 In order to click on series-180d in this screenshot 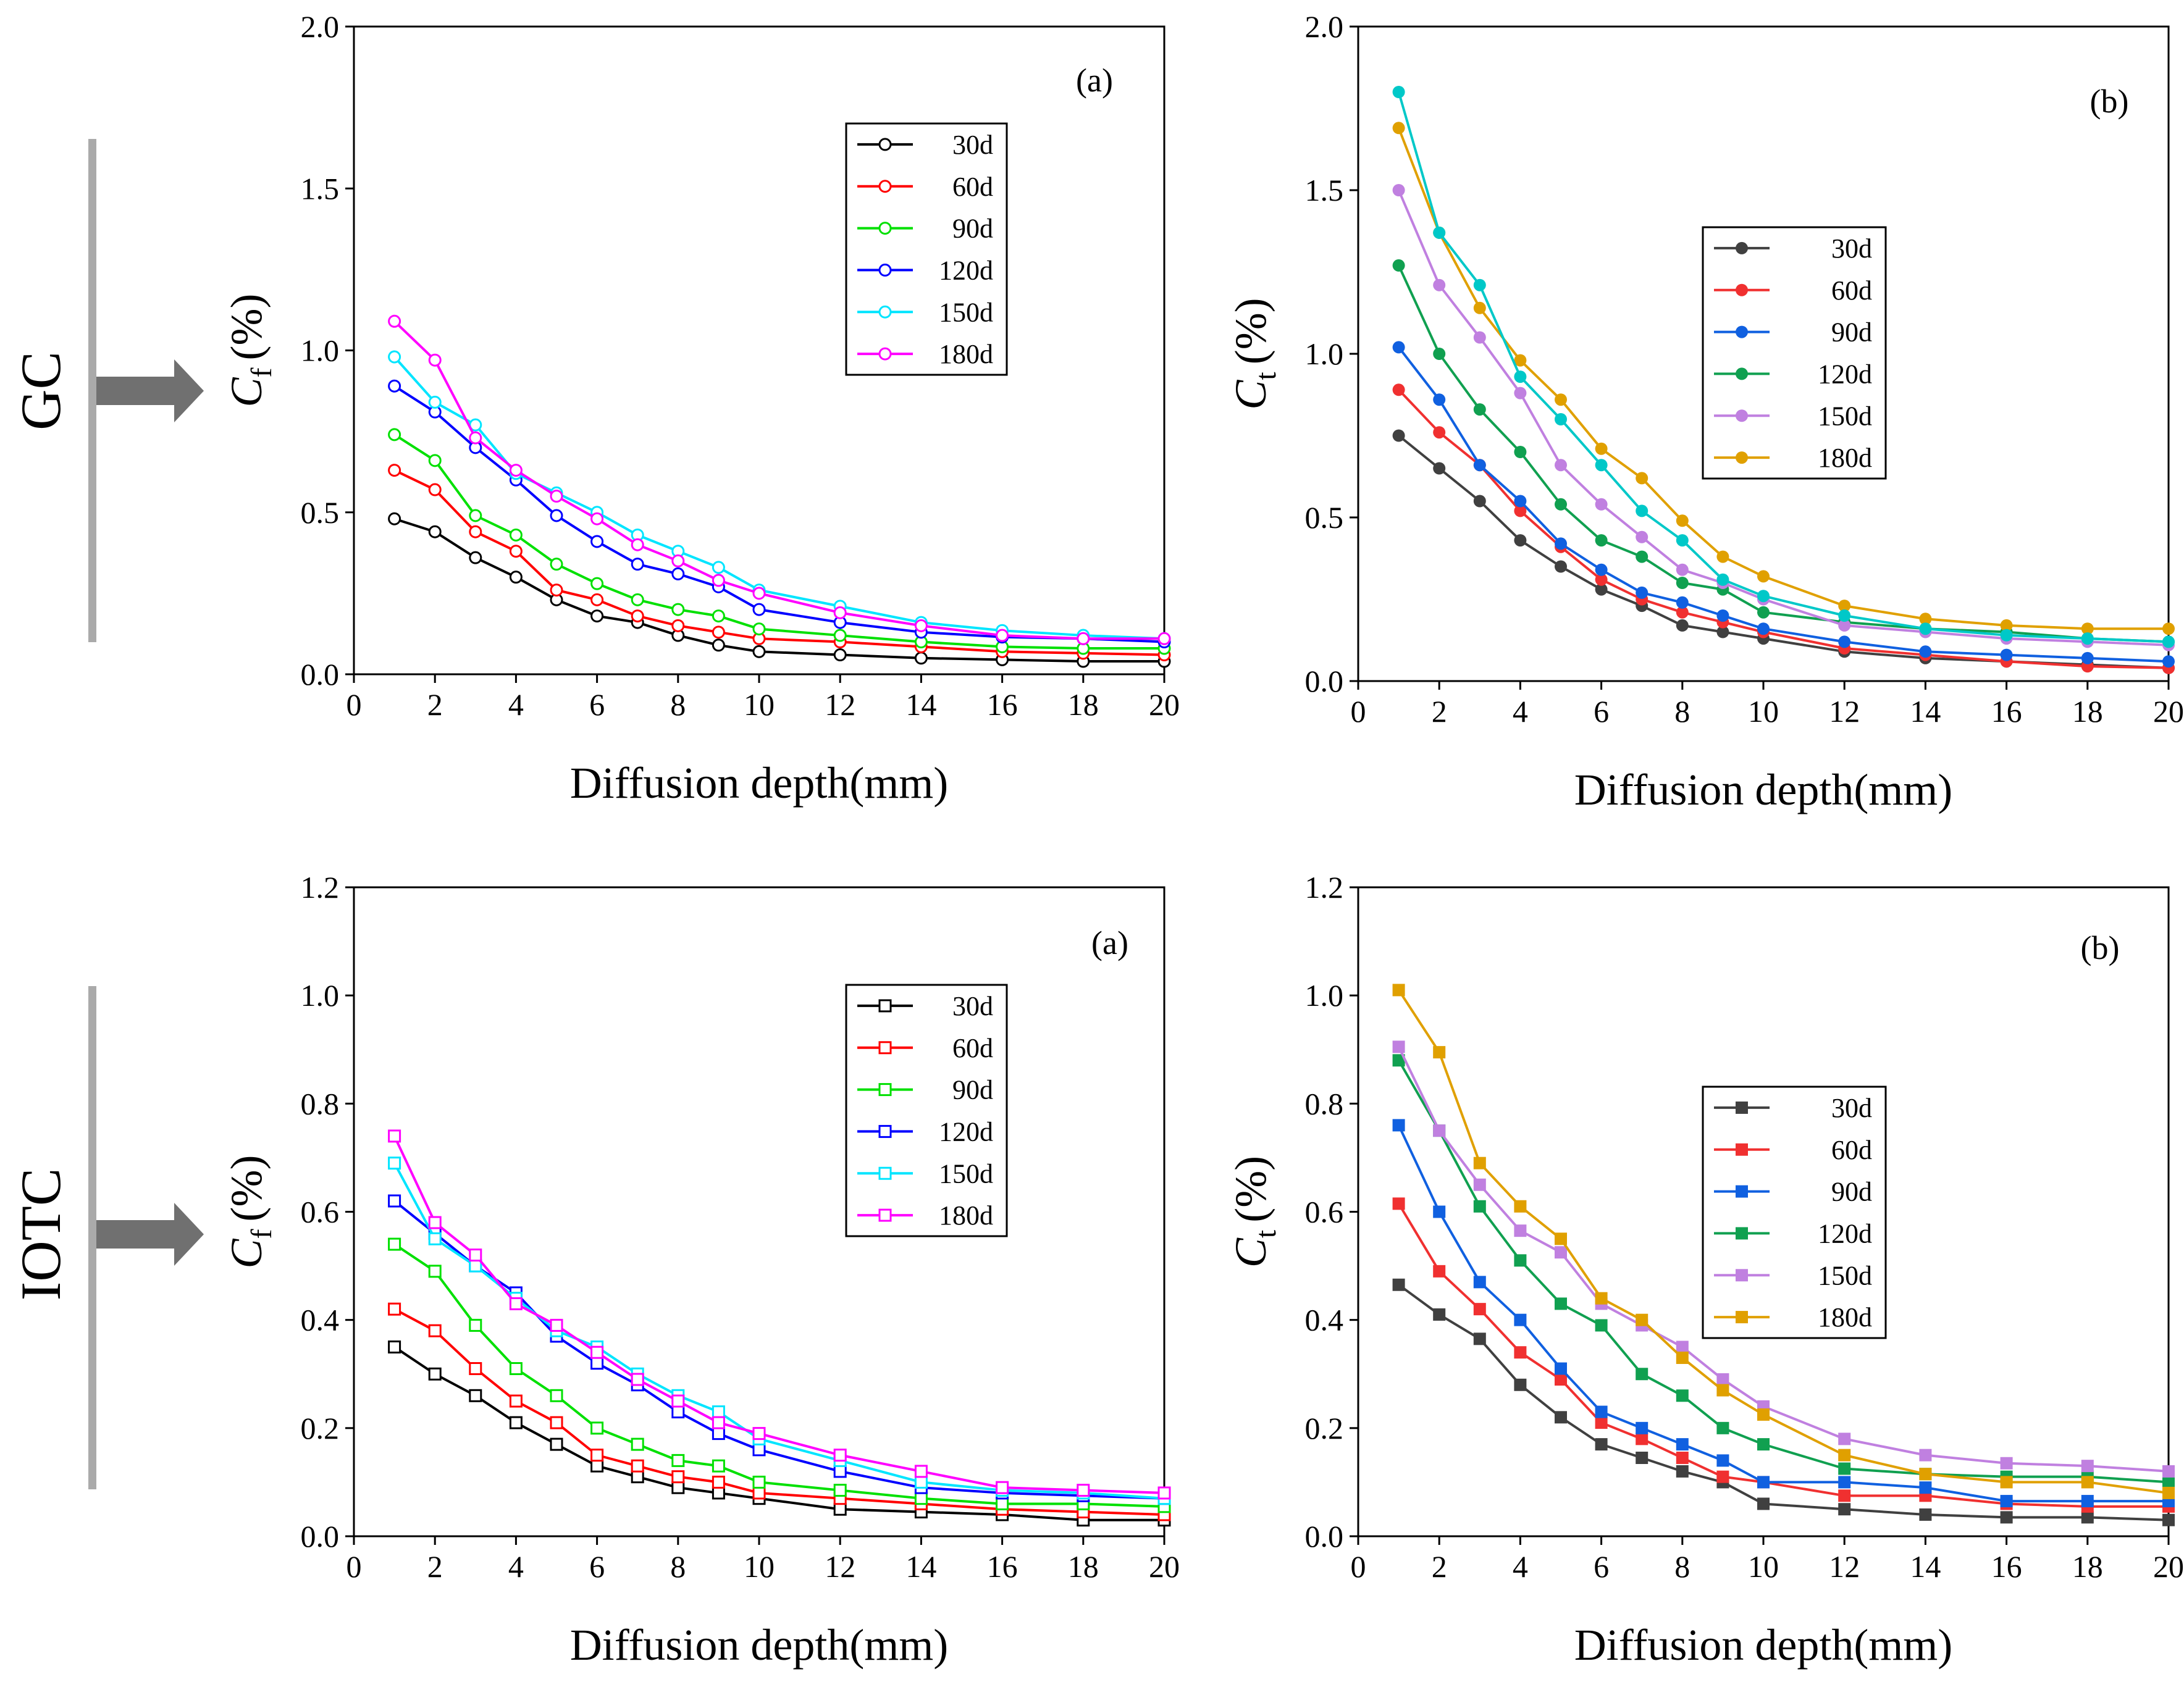, I will do `click(779, 479)`.